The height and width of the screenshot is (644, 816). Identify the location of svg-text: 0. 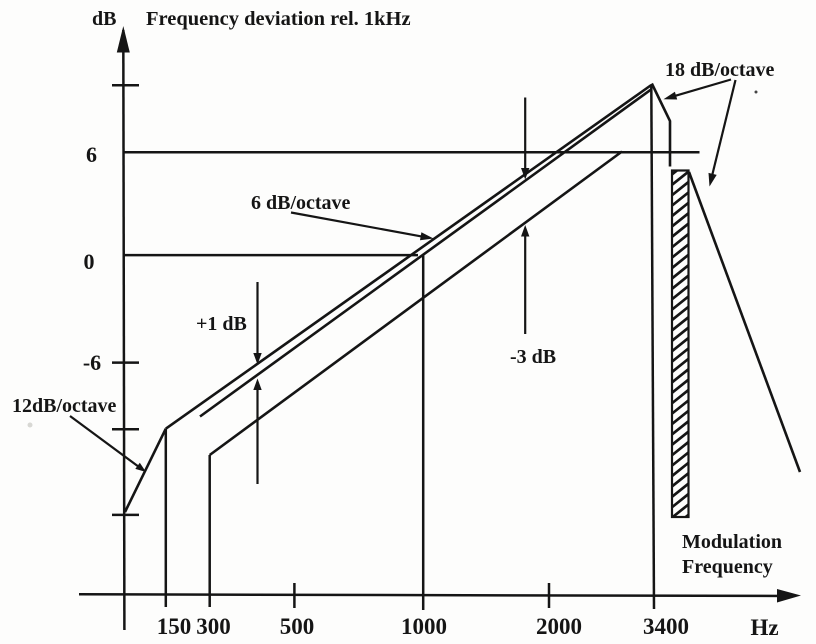
(89, 261).